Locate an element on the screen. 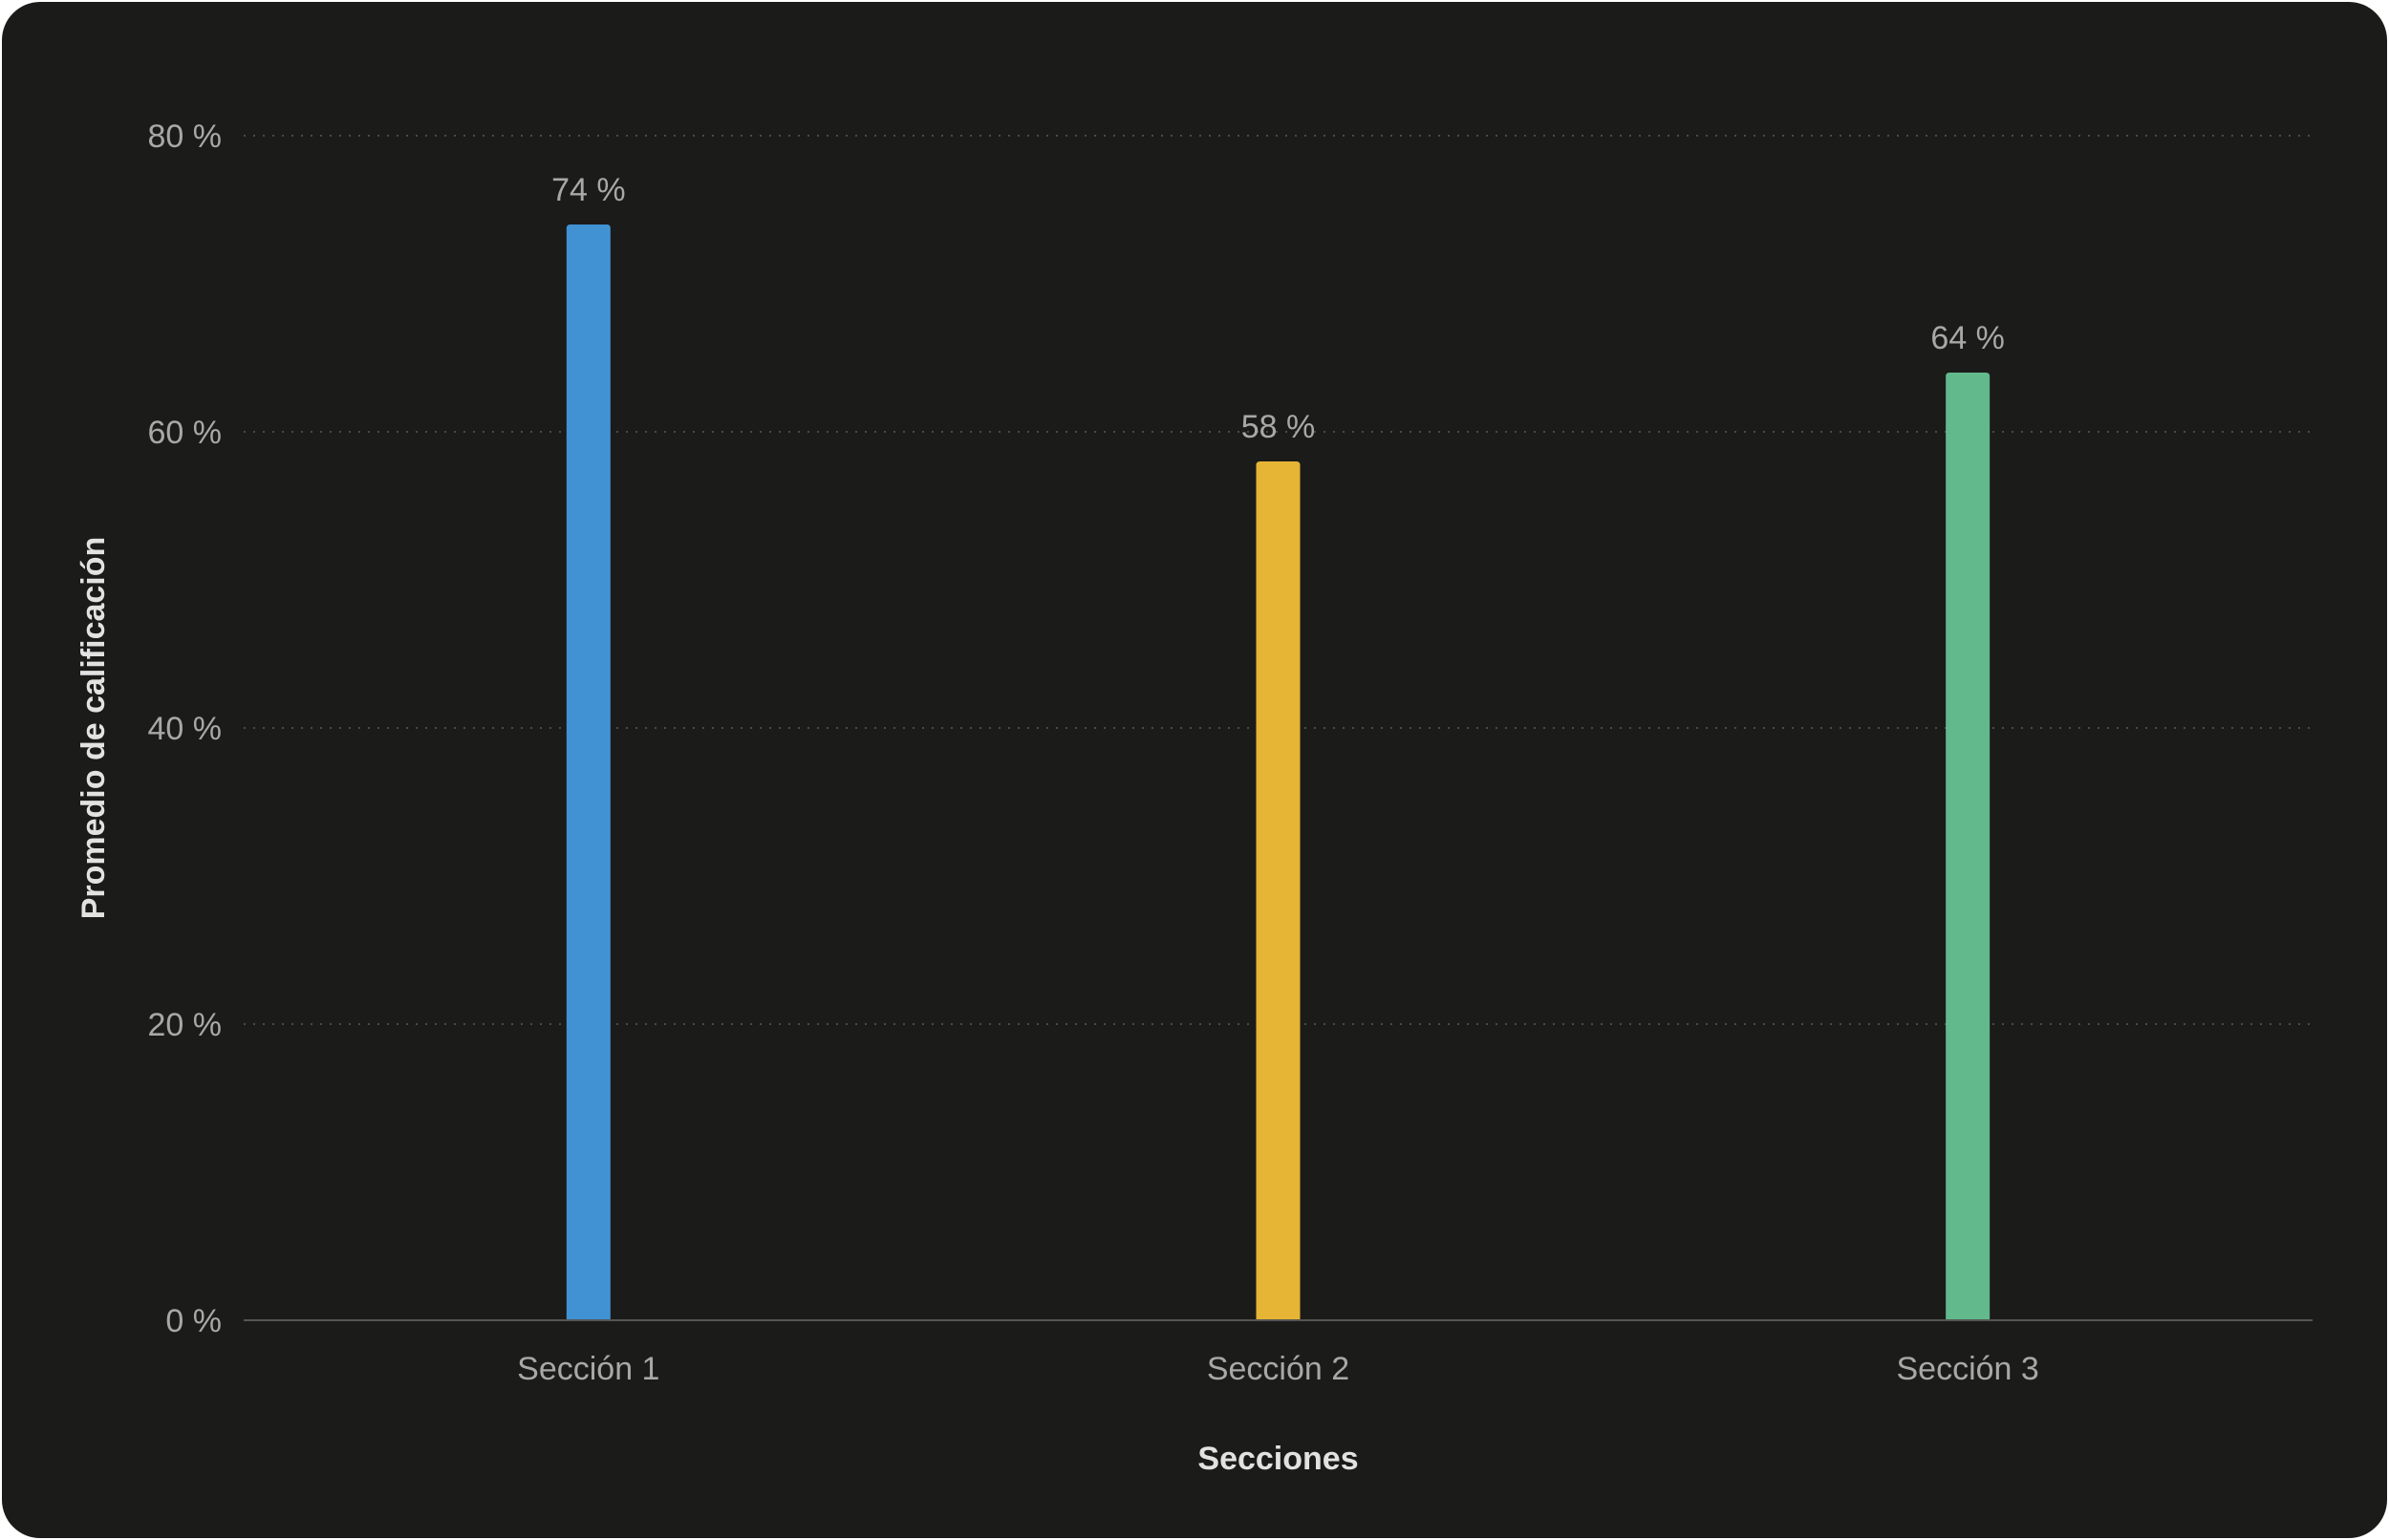 This screenshot has height=1540, width=2389. data-labels: 74 % 58 % 64 % is located at coordinates (1278, 308).